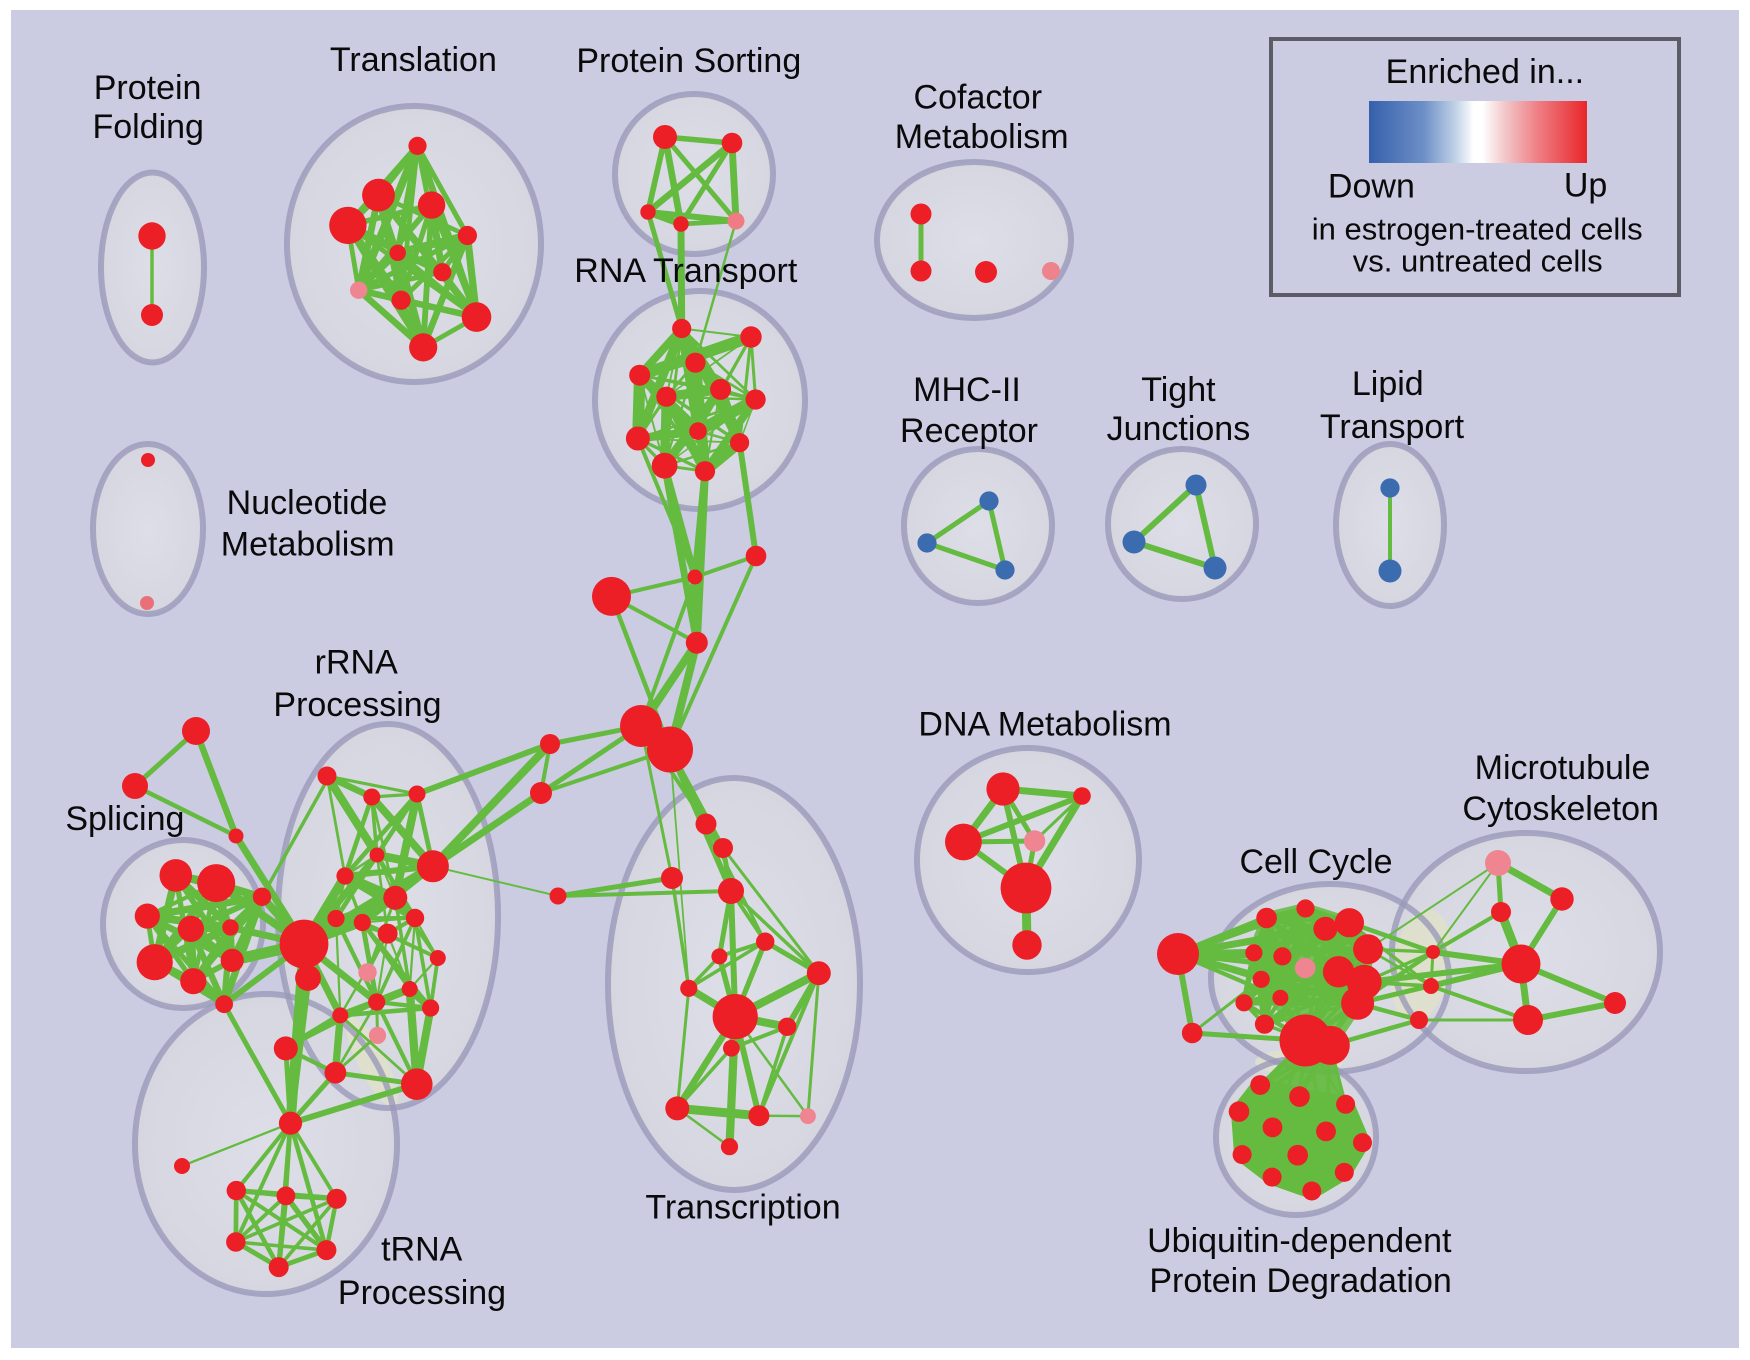 This screenshot has height=1360, width=1750. Describe the element at coordinates (1478, 261) in the screenshot. I see `svg-text: vs. untreated cells` at that location.